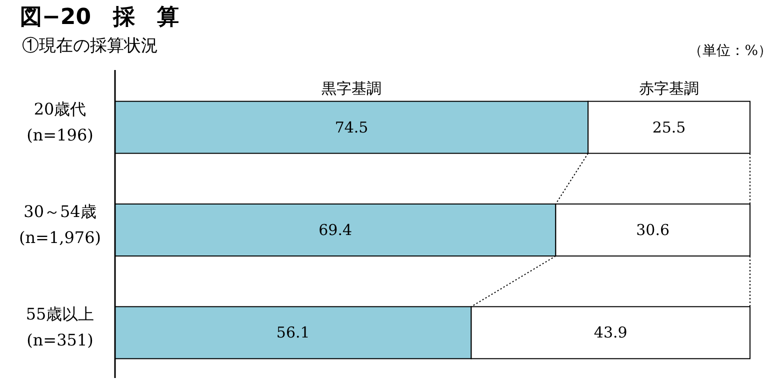 The width and height of the screenshot is (780, 380). Describe the element at coordinates (669, 88) in the screenshot. I see `series-label: 赤字基調` at that location.